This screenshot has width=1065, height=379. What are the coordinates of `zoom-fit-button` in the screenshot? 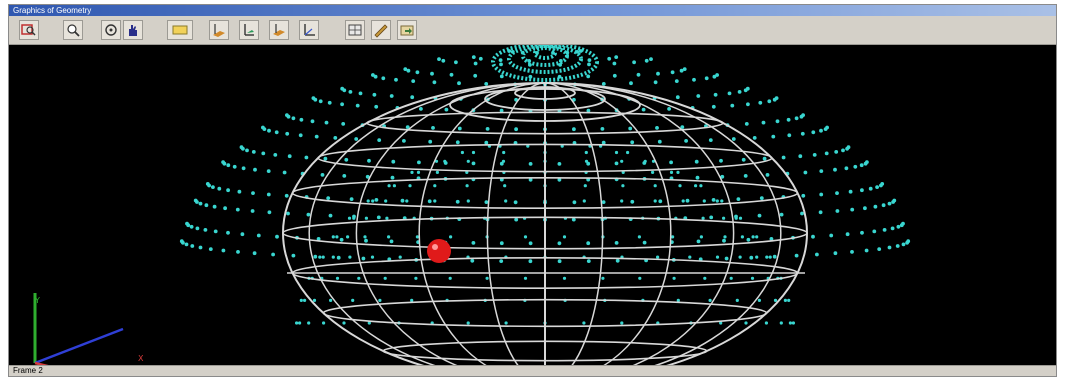 It's located at (73, 30).